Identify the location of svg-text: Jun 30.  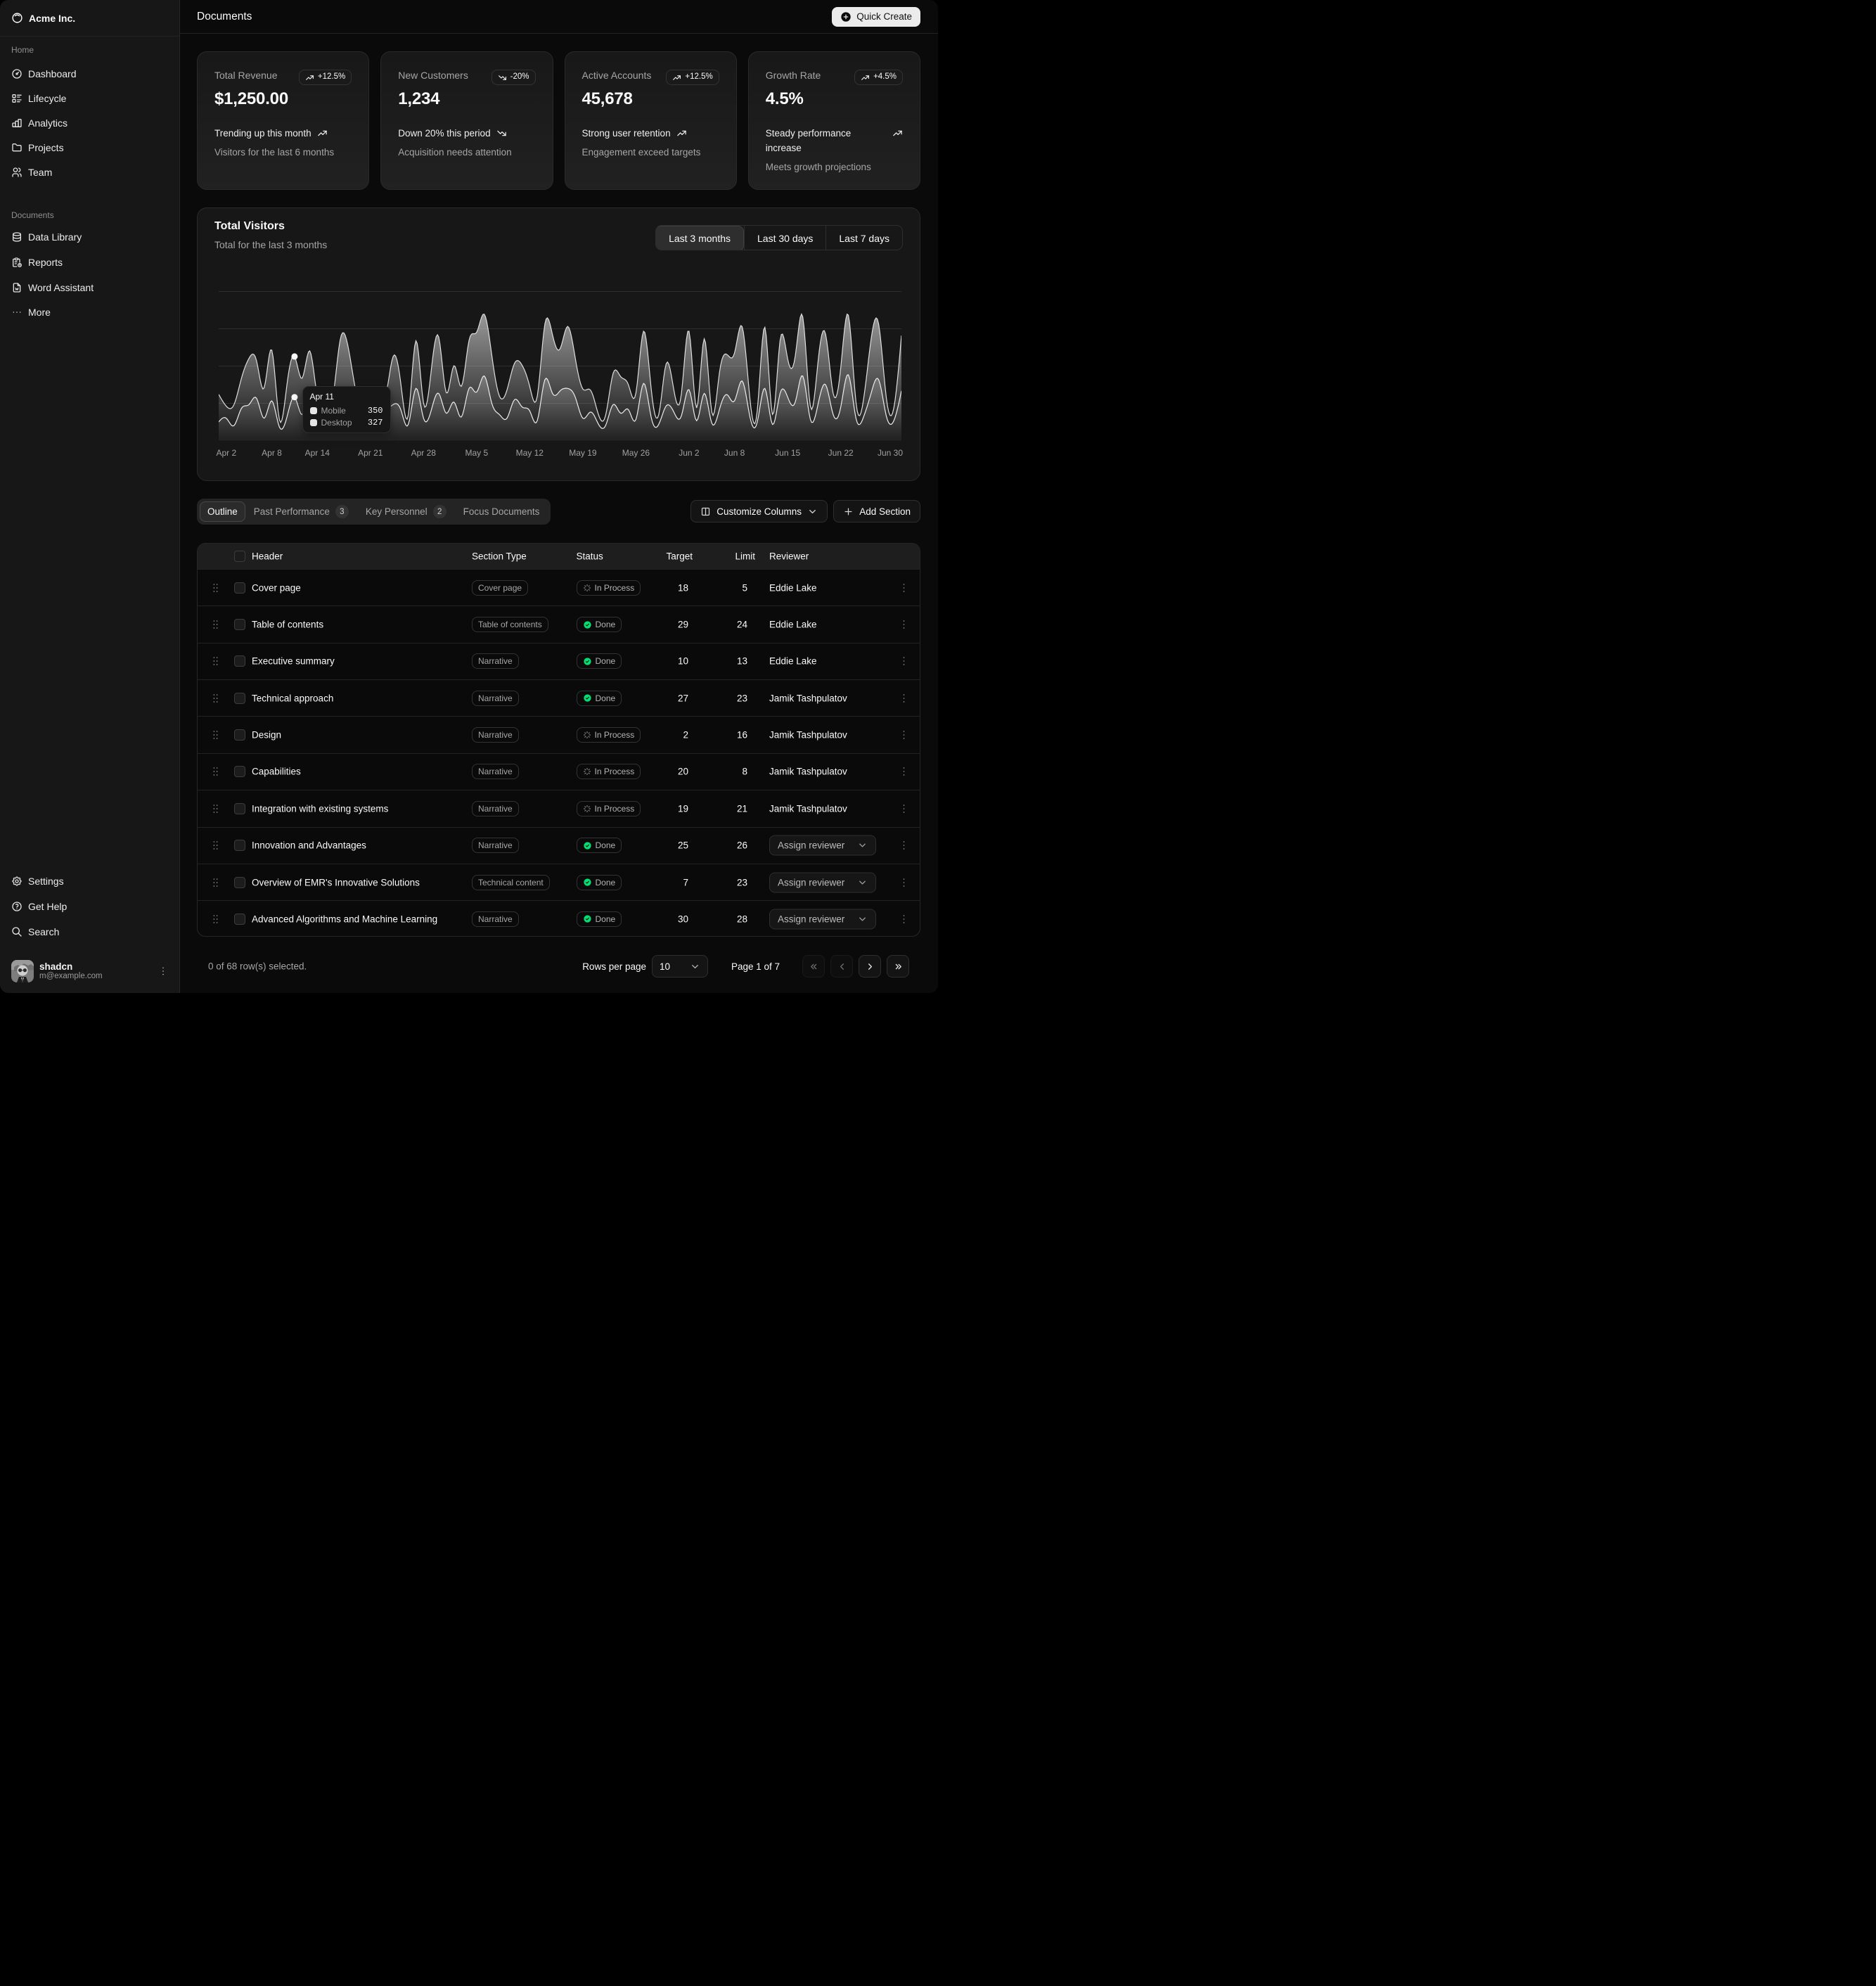
(890, 453).